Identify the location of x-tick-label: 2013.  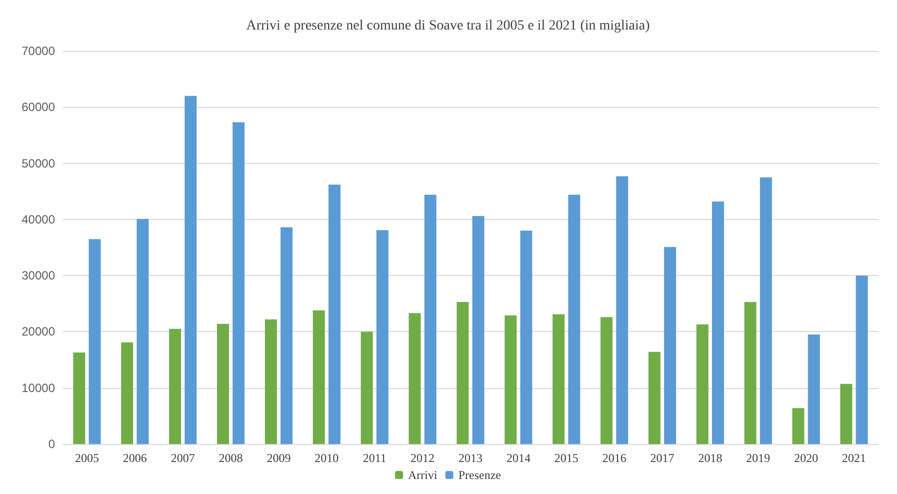
(470, 458).